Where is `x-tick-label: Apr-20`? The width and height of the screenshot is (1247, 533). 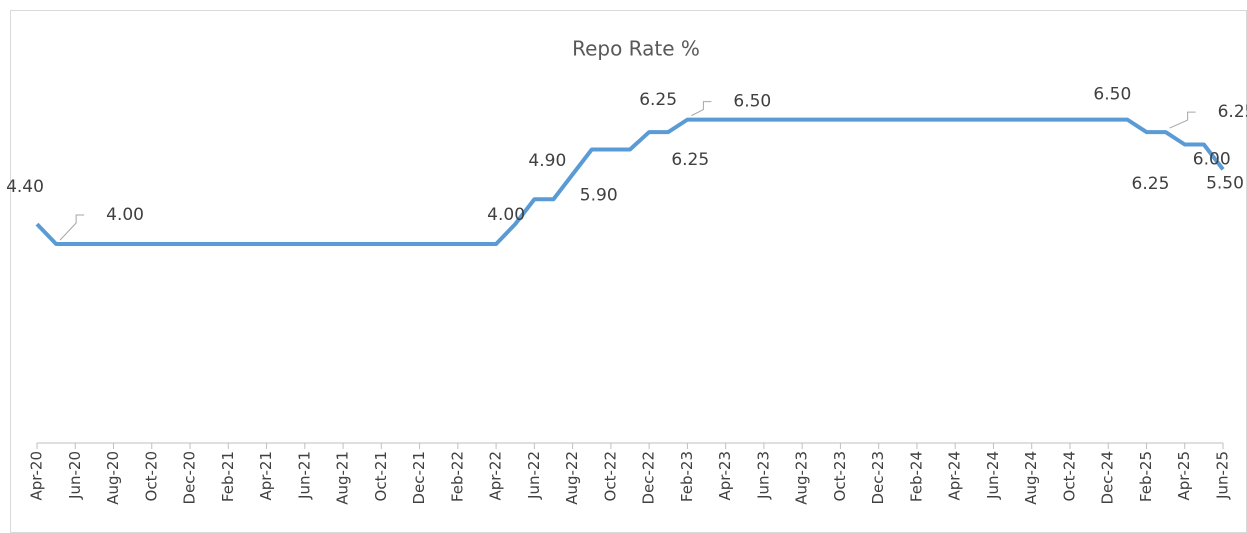
x-tick-label: Apr-20 is located at coordinates (37, 476).